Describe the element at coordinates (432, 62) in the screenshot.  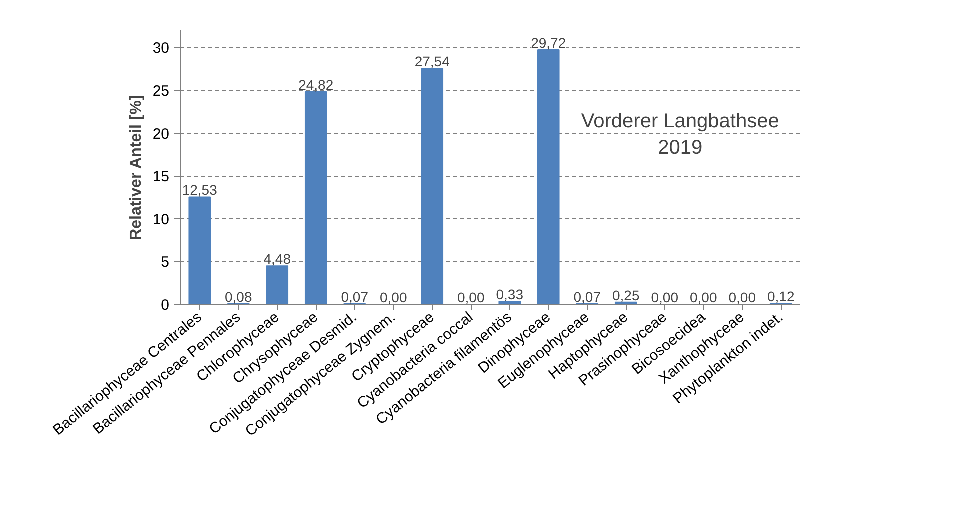
I see `data-label: 27,54` at that location.